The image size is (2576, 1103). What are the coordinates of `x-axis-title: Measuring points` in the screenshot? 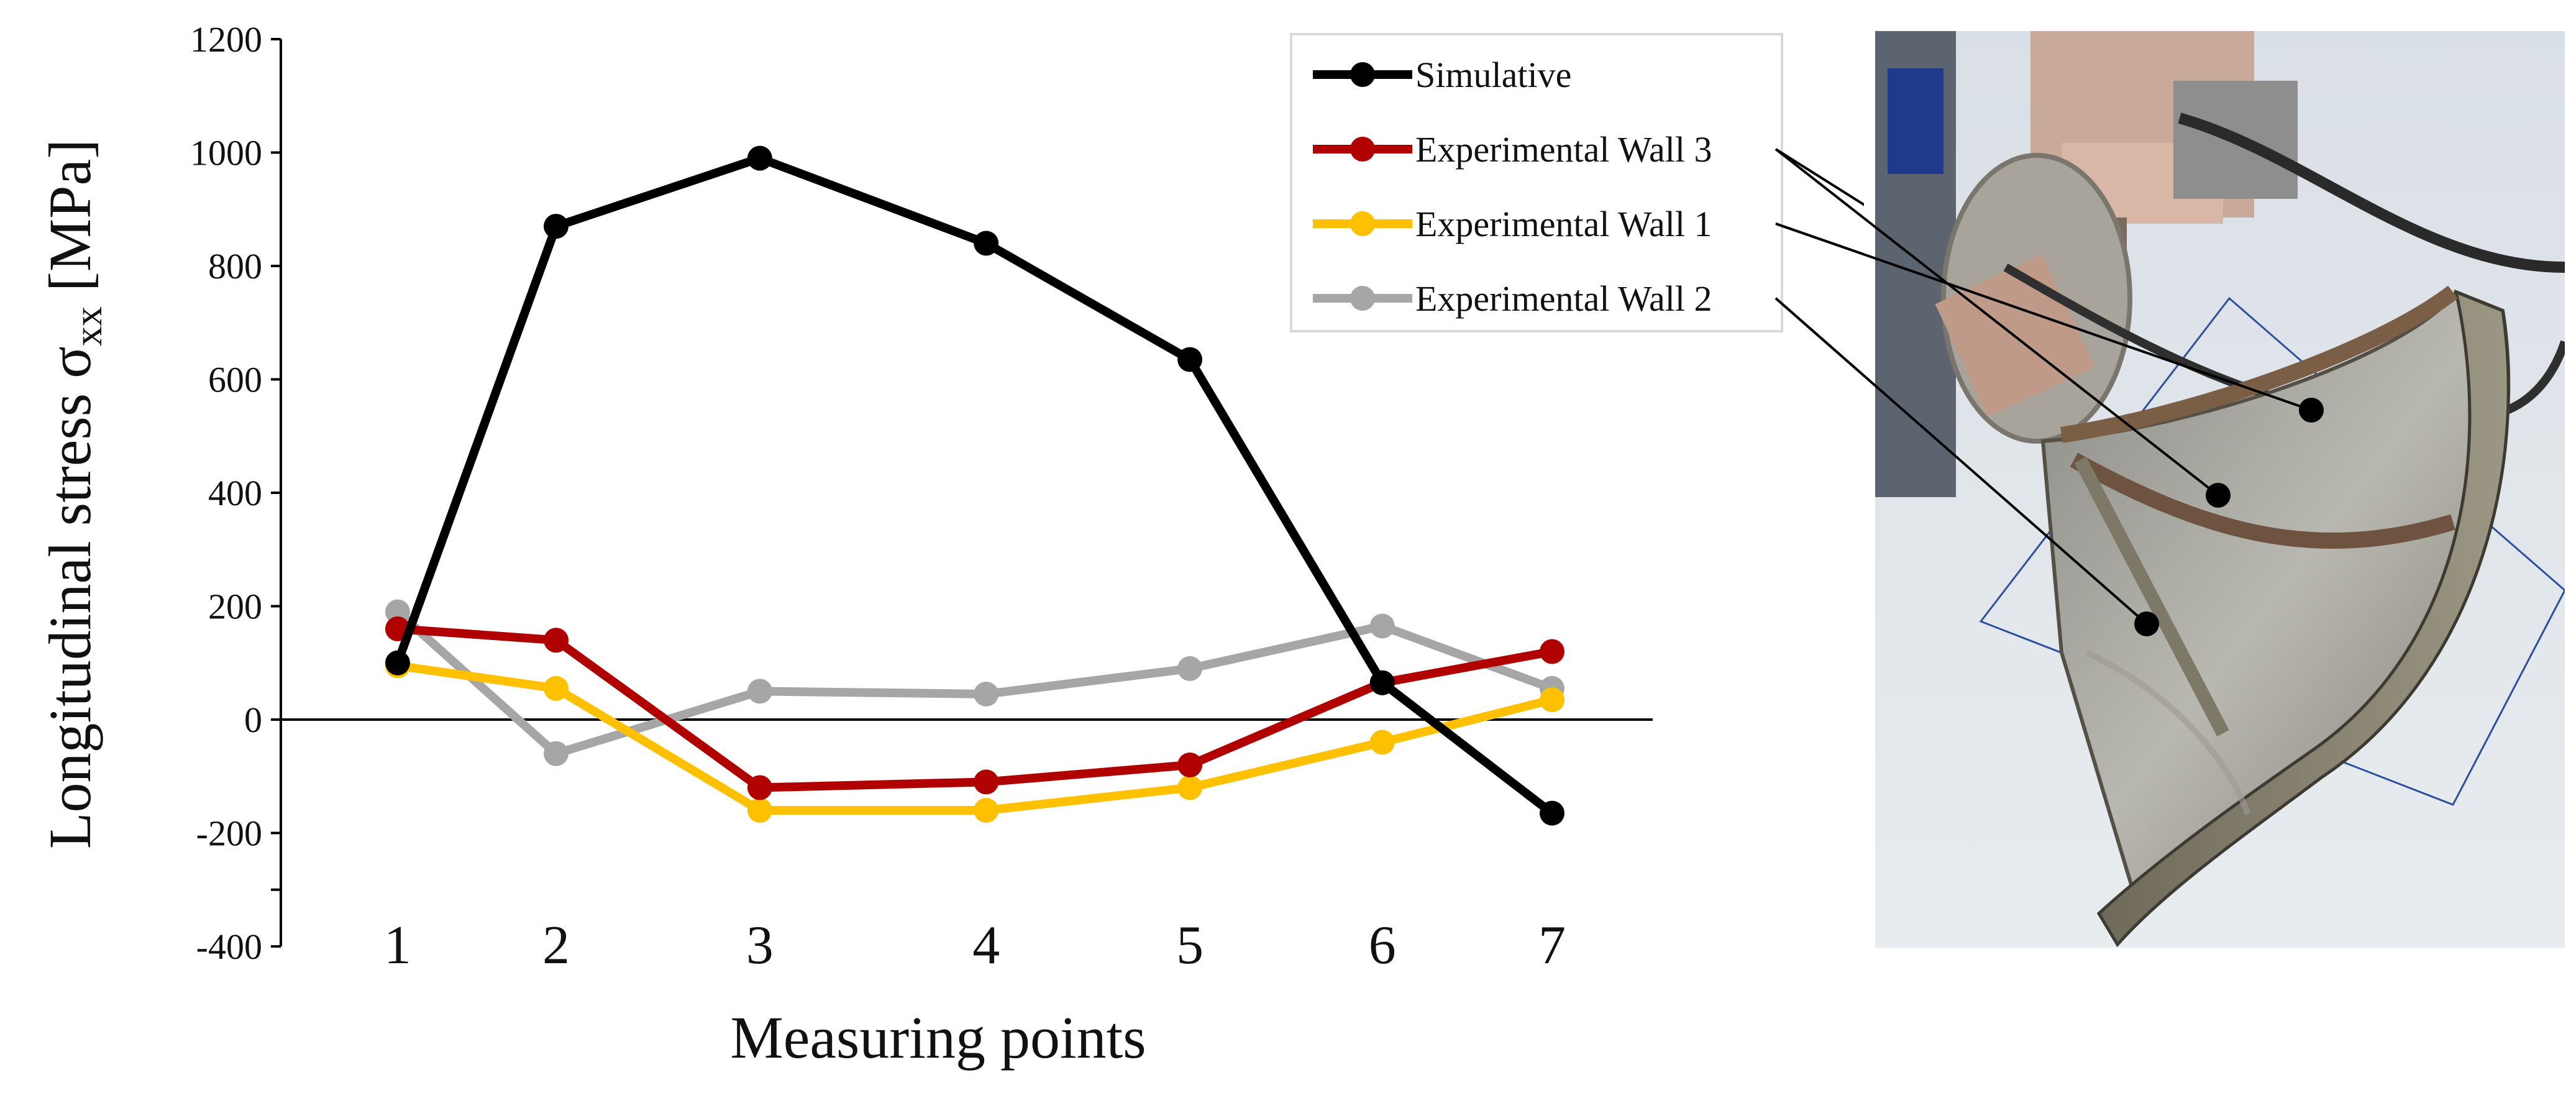 It's located at (938, 1037).